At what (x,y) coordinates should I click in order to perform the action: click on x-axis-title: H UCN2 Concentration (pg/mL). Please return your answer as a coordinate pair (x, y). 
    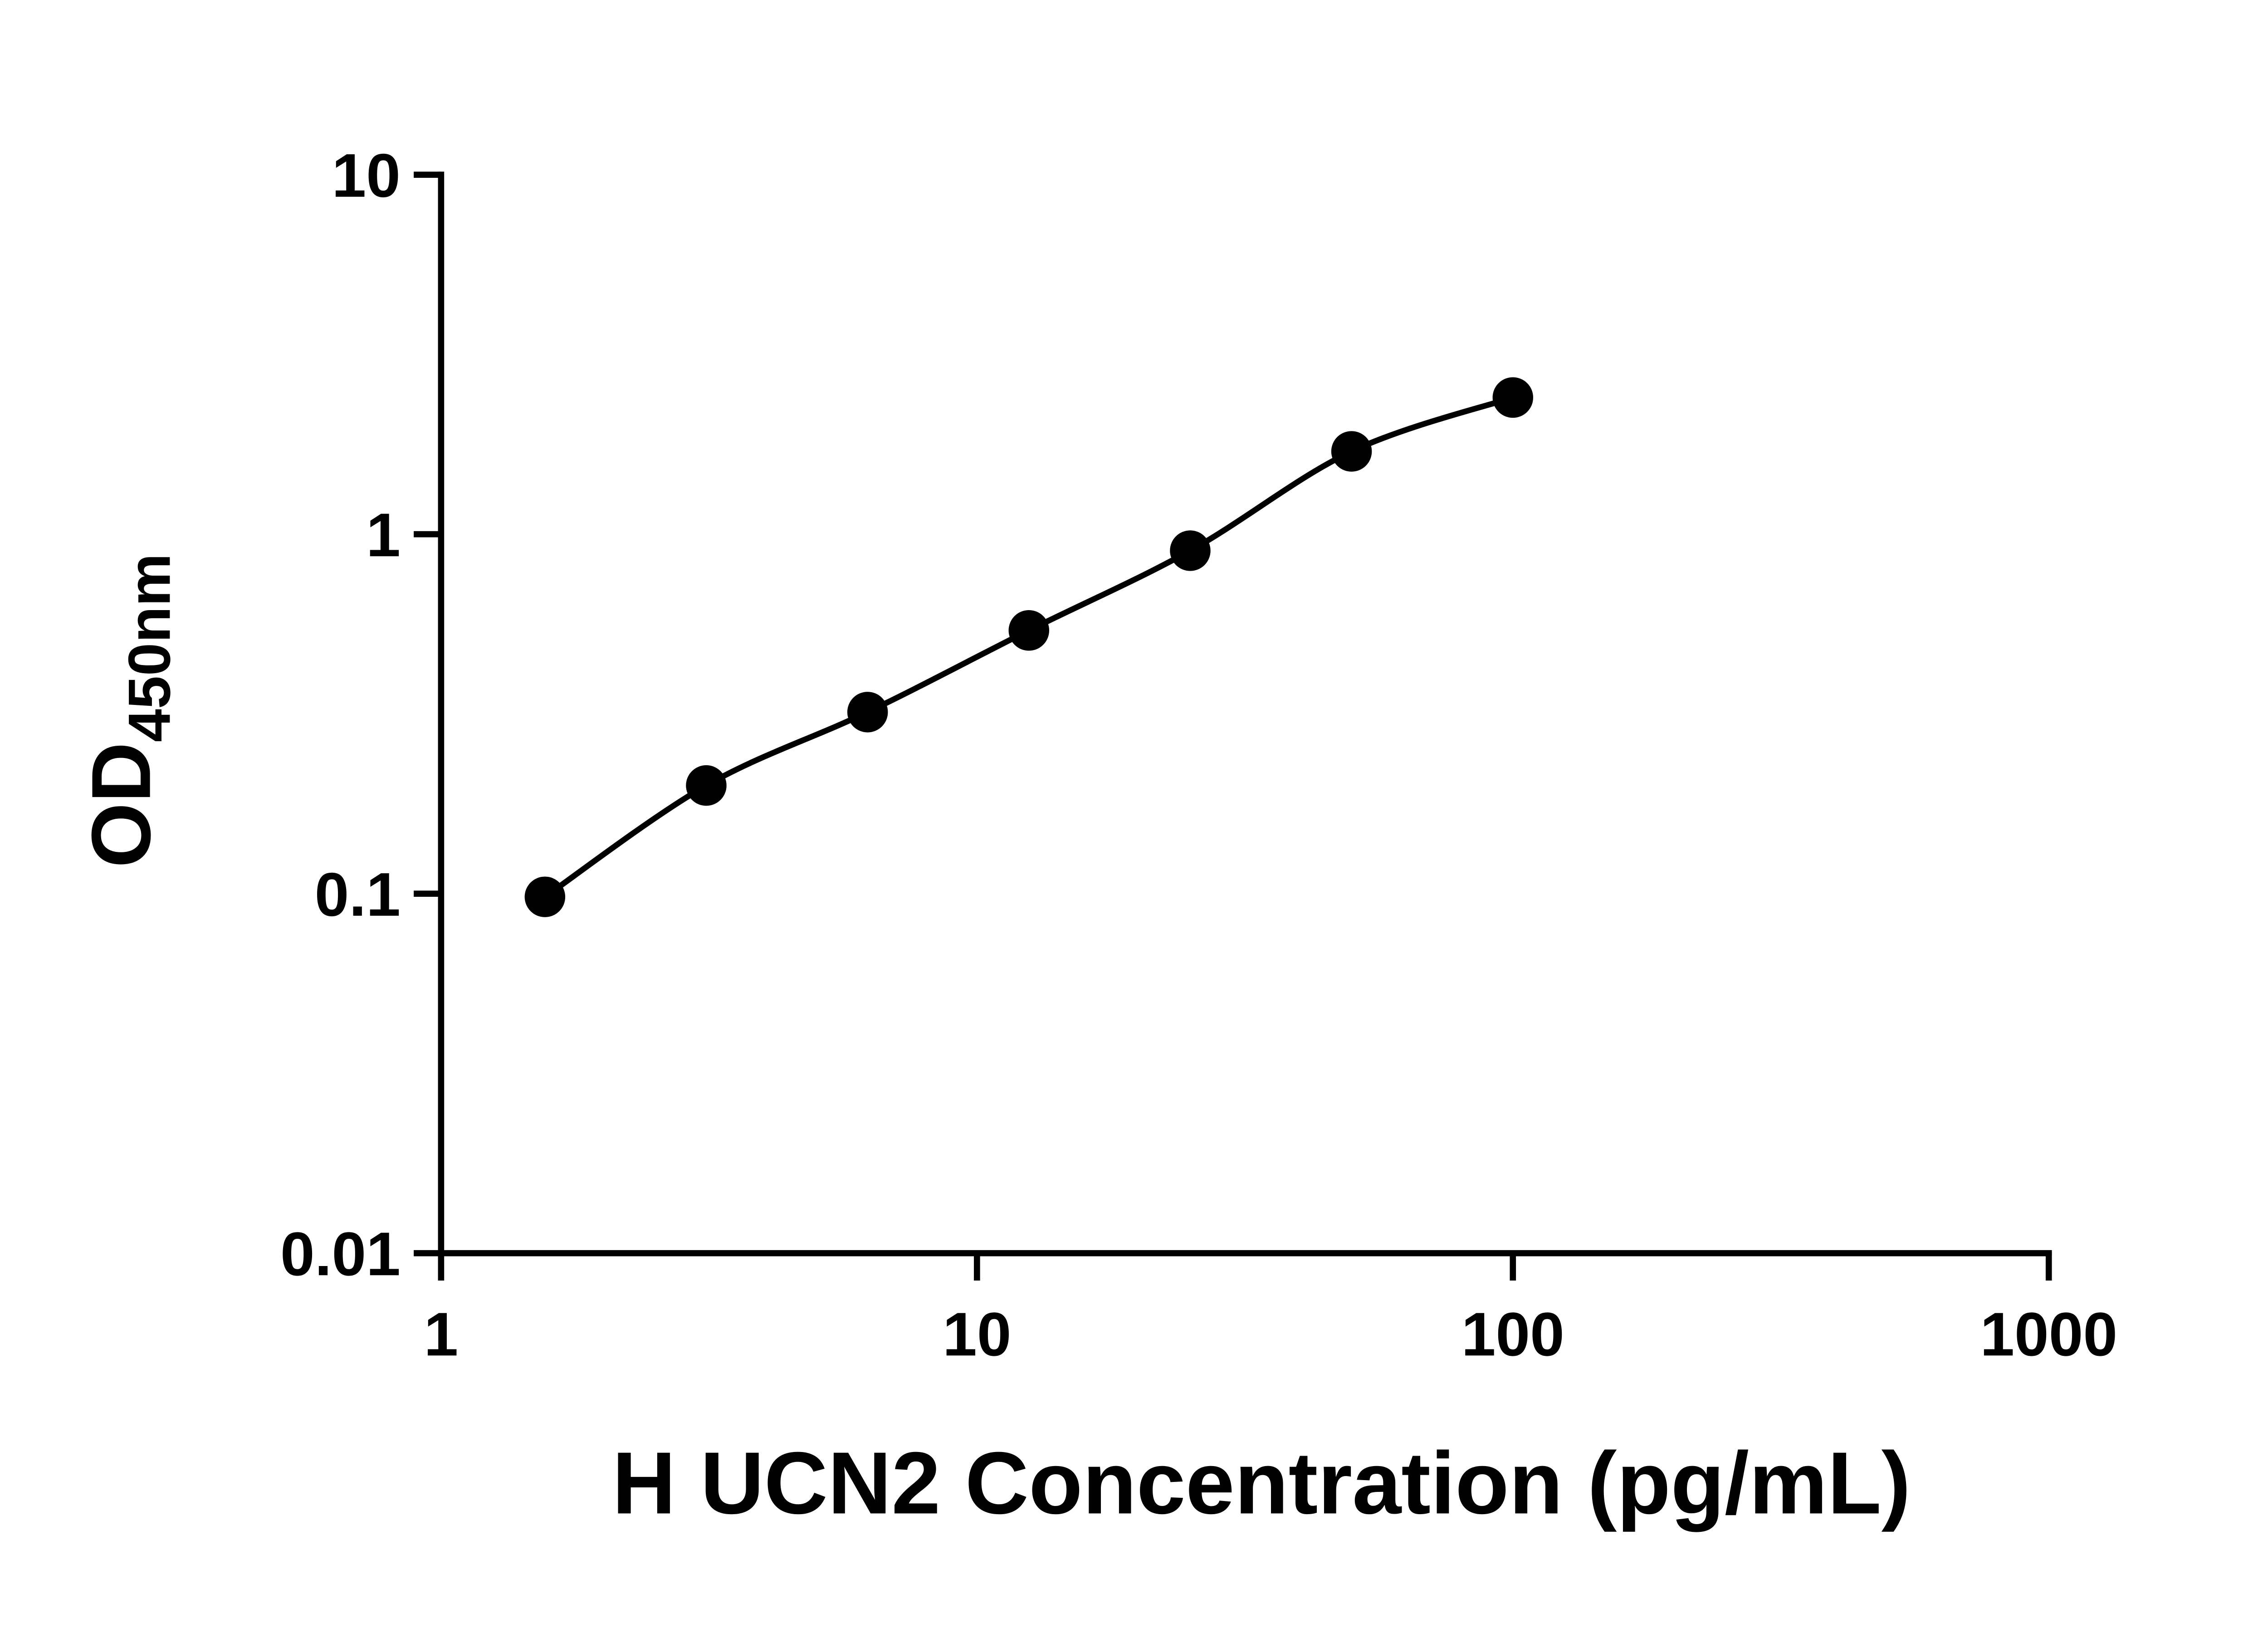
    Looking at the image, I should click on (1261, 1483).